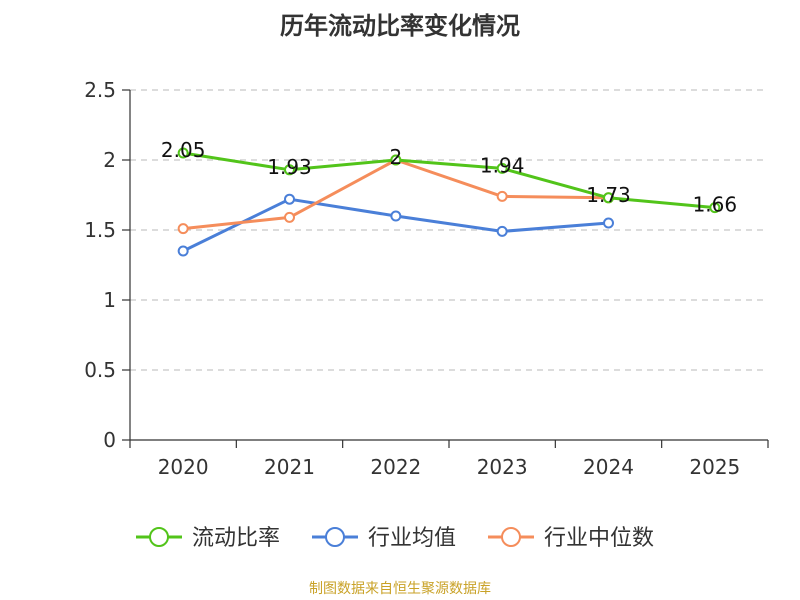 Image resolution: width=800 pixels, height=600 pixels. I want to click on x-tick-label: 2020, so click(183, 467).